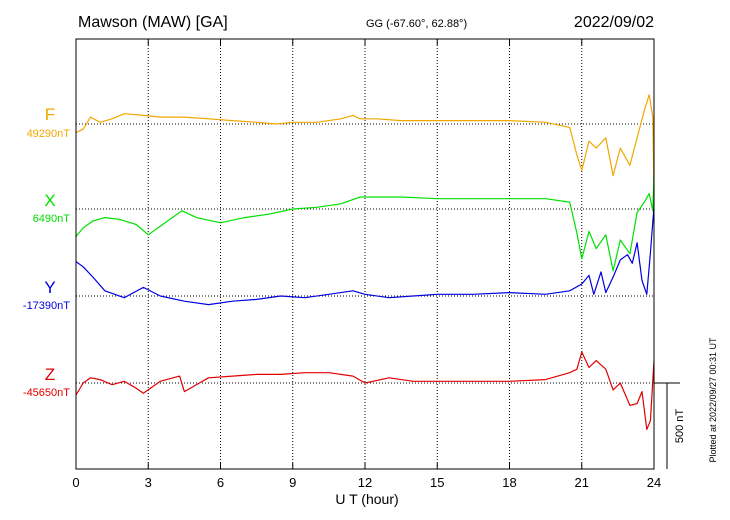 This screenshot has height=520, width=730. I want to click on x-tick-label: 18, so click(509, 482).